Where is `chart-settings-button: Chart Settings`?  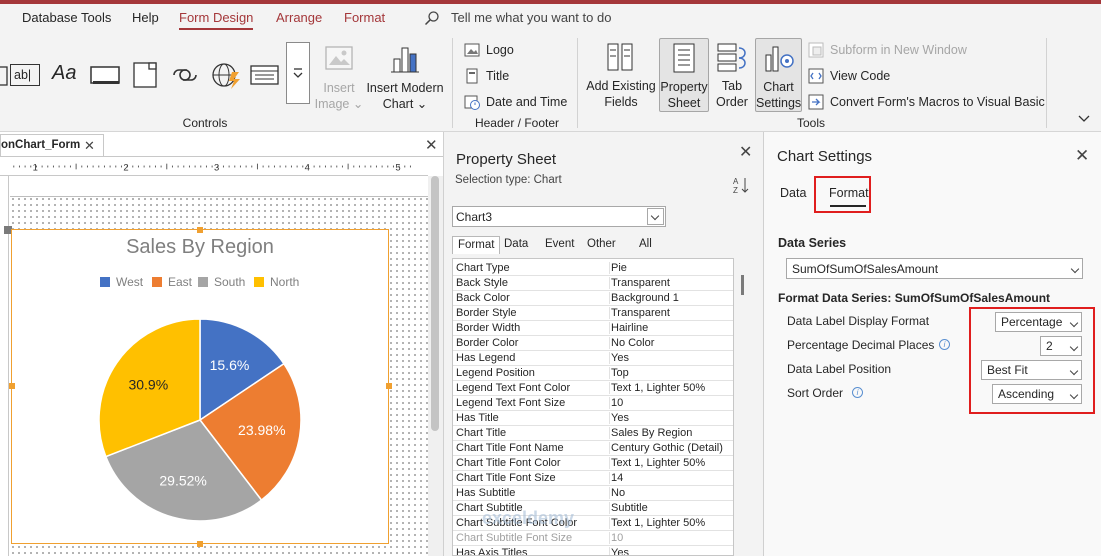 chart-settings-button: Chart Settings is located at coordinates (778, 75).